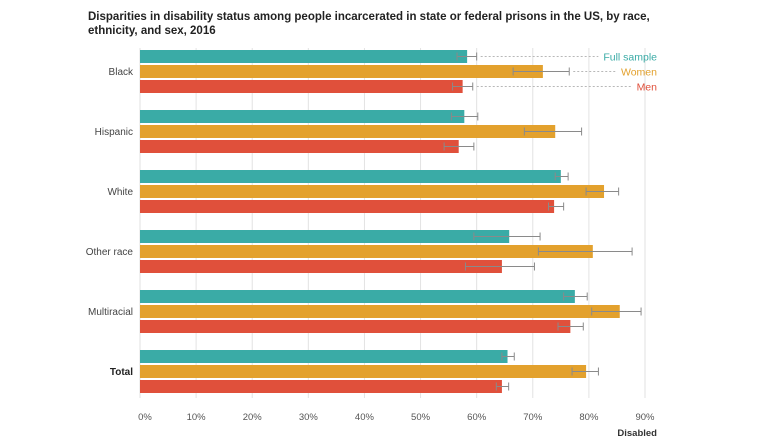 This screenshot has height=445, width=768. What do you see at coordinates (121, 372) in the screenshot?
I see `category-label: Total` at bounding box center [121, 372].